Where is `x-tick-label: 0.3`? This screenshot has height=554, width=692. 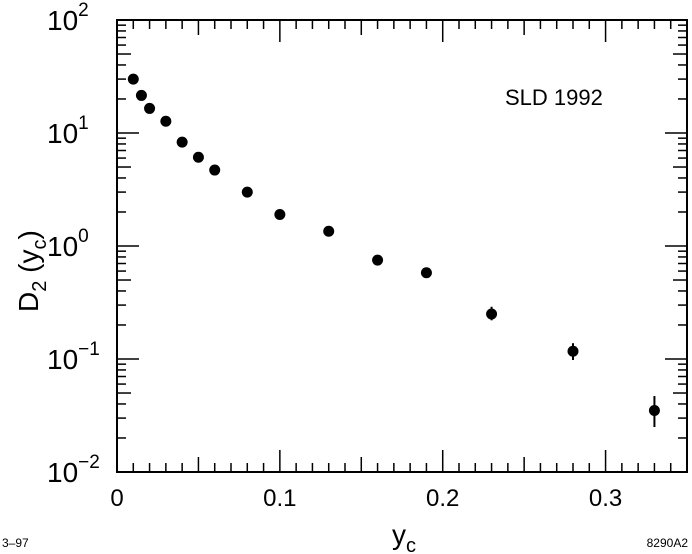
x-tick-label: 0.3 is located at coordinates (605, 498).